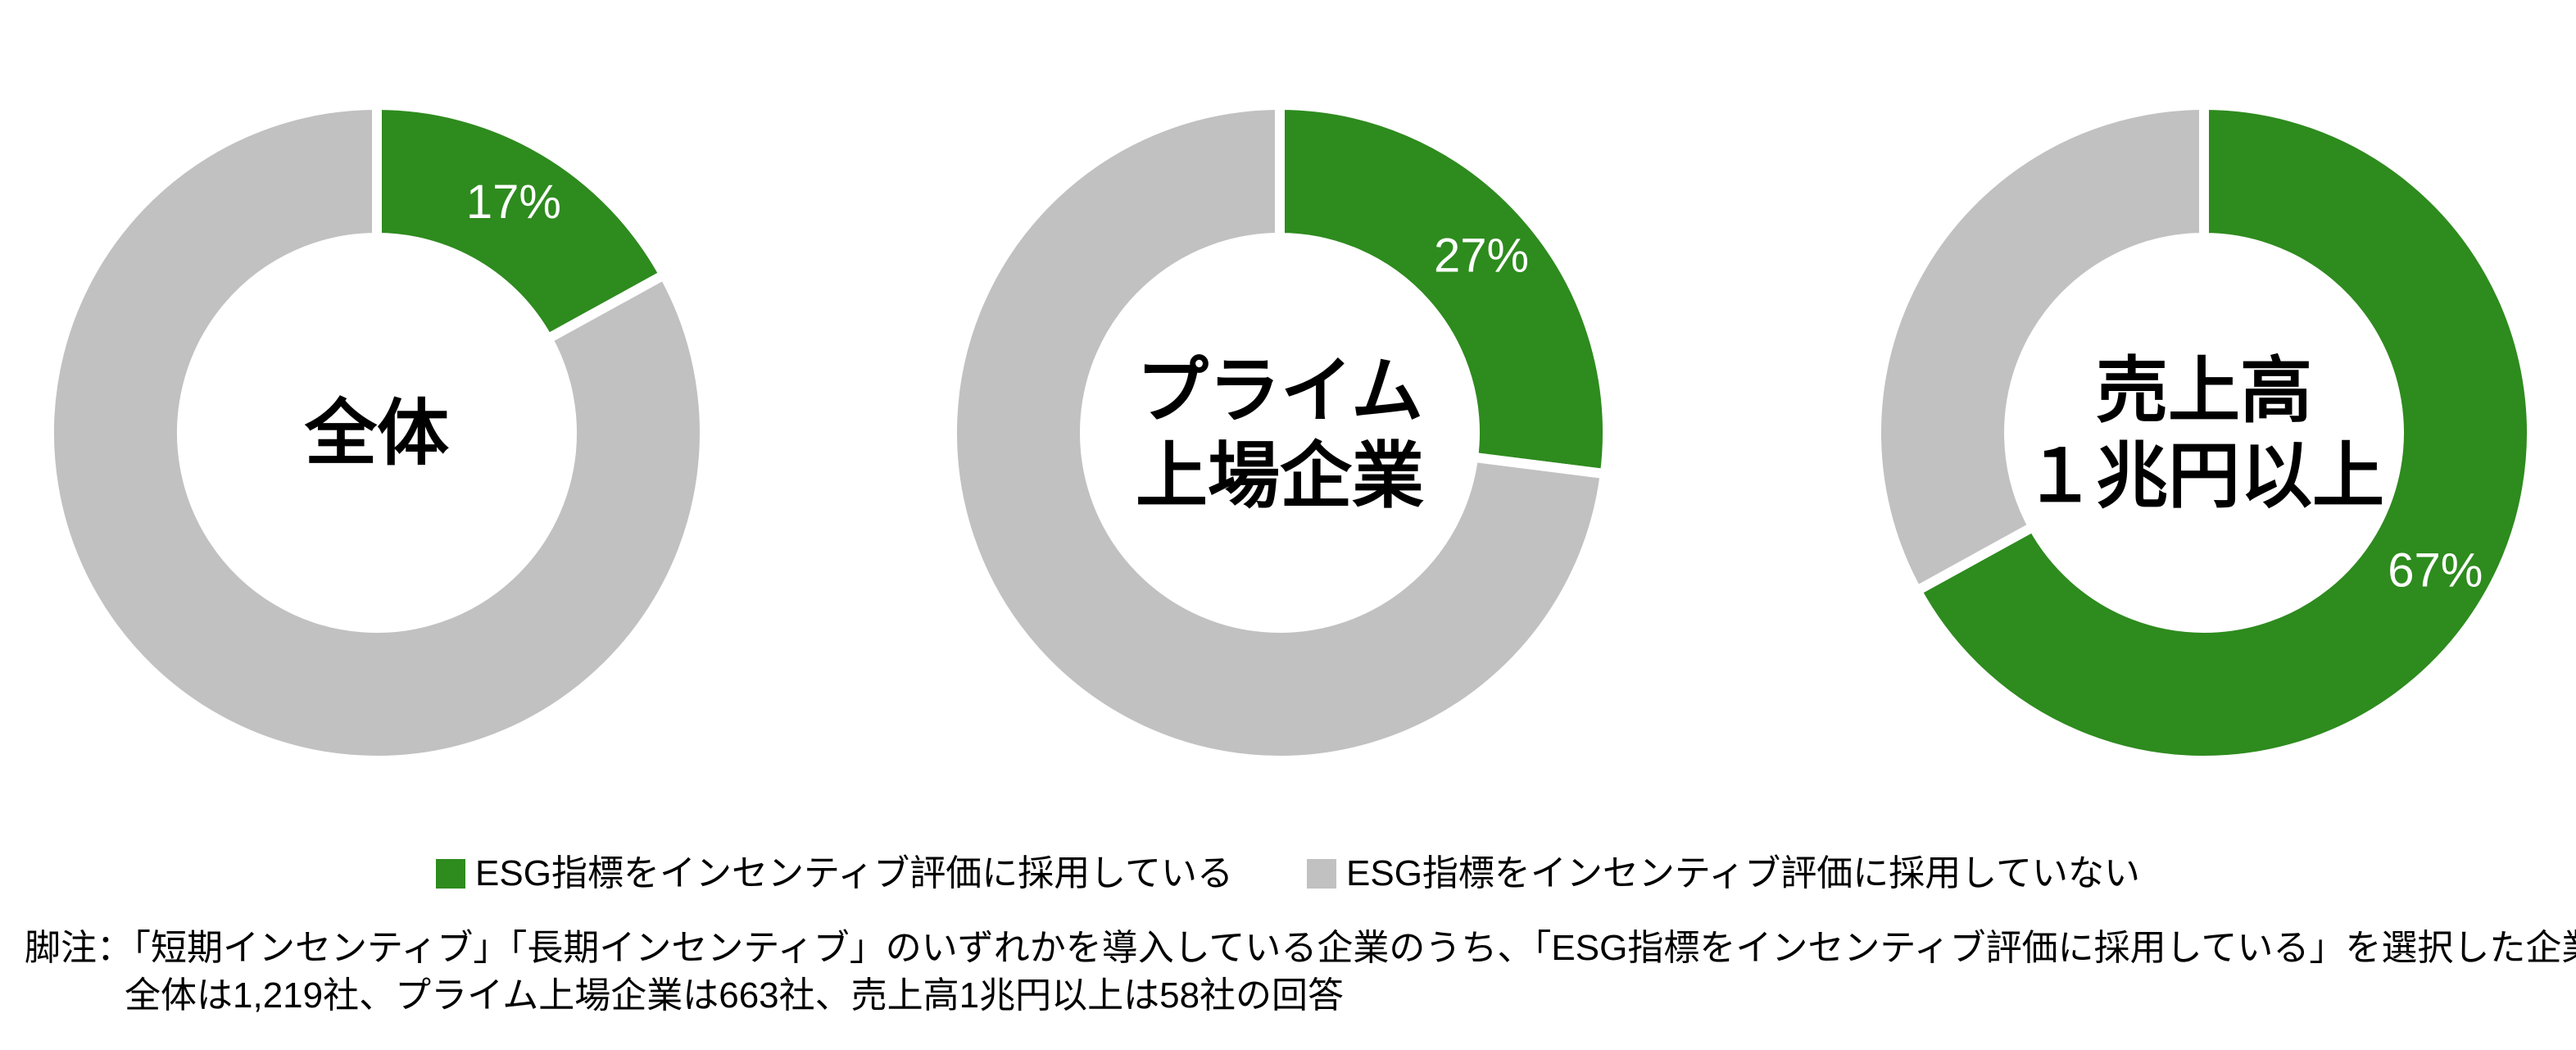 This screenshot has width=2576, height=1050. I want to click on legend-label-adopted: ESG指標をインセンティブ評価に採用している, so click(854, 873).